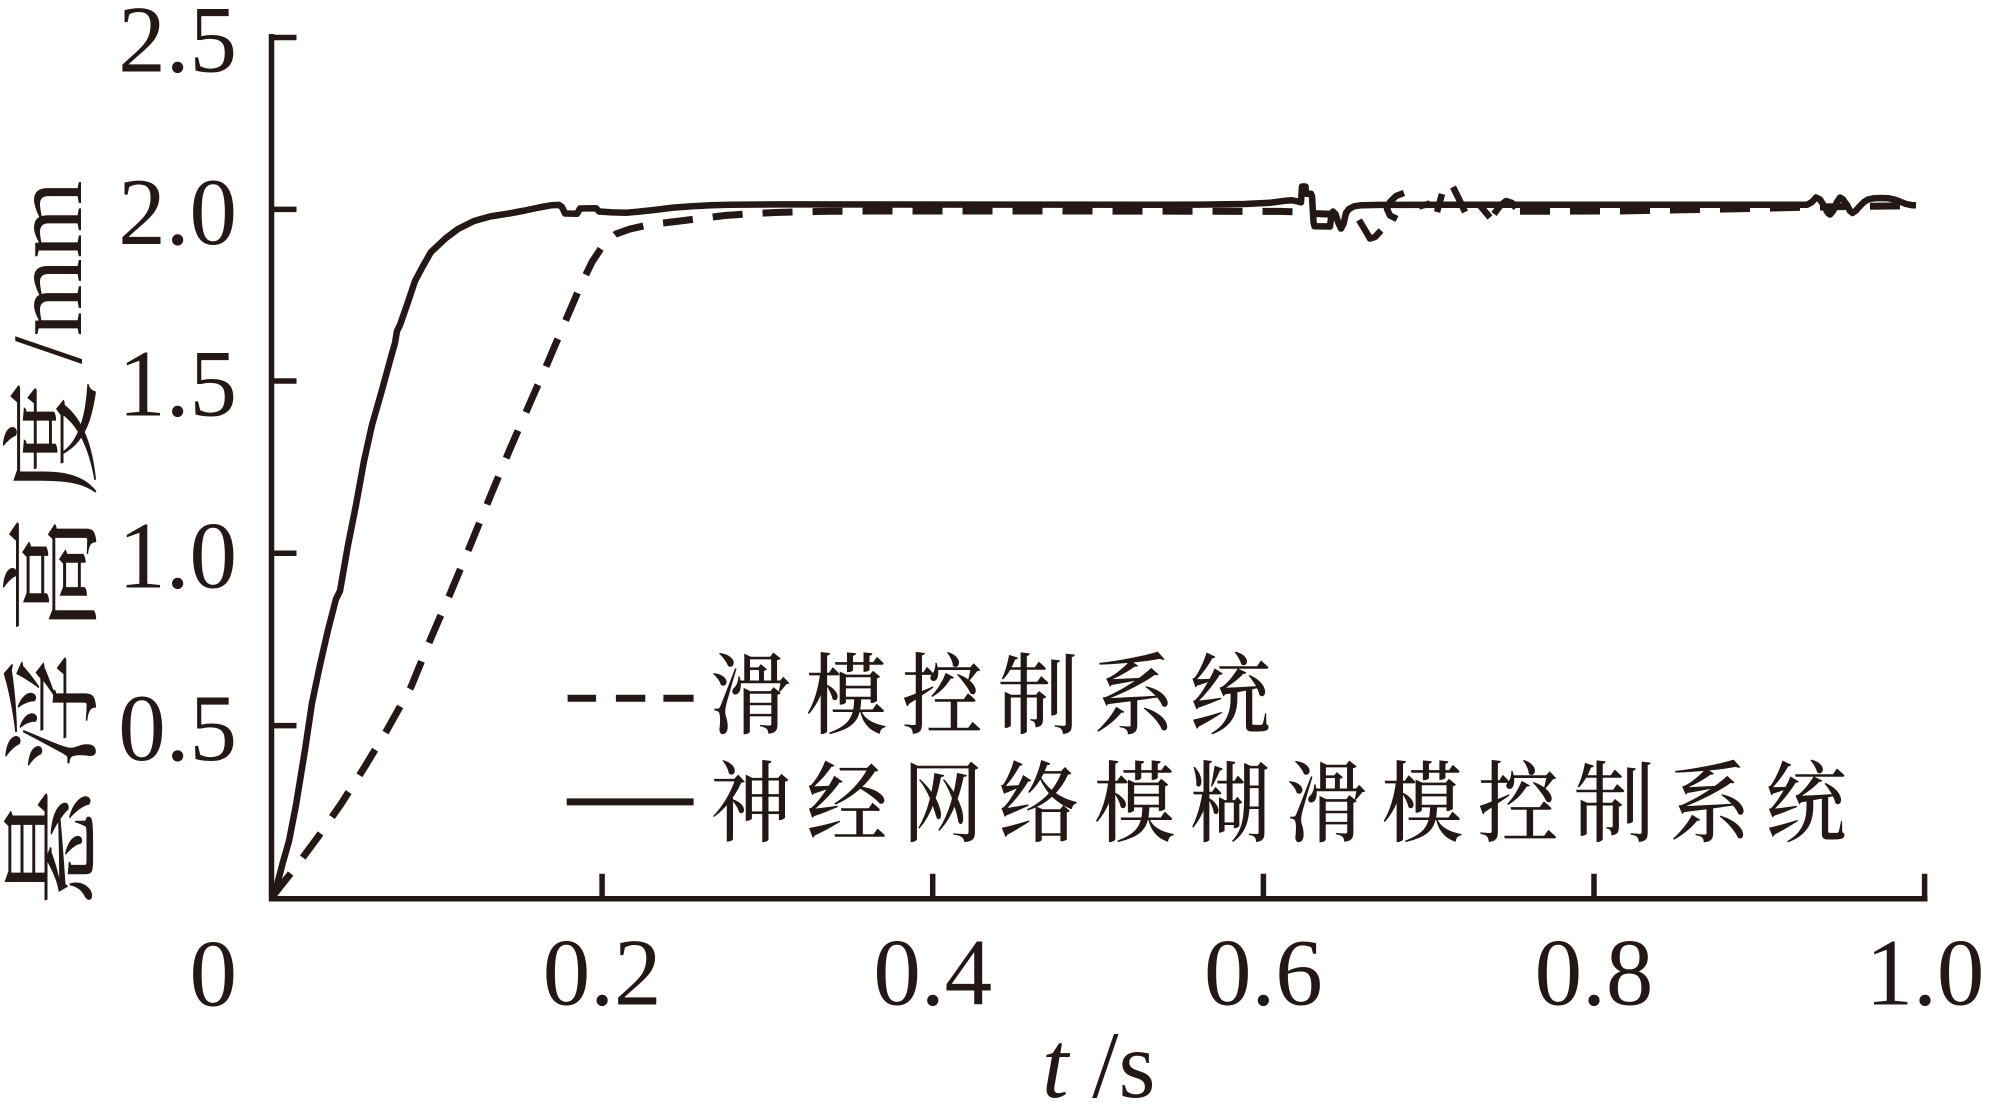  What do you see at coordinates (177, 212) in the screenshot?
I see `svg-text: 2.0` at bounding box center [177, 212].